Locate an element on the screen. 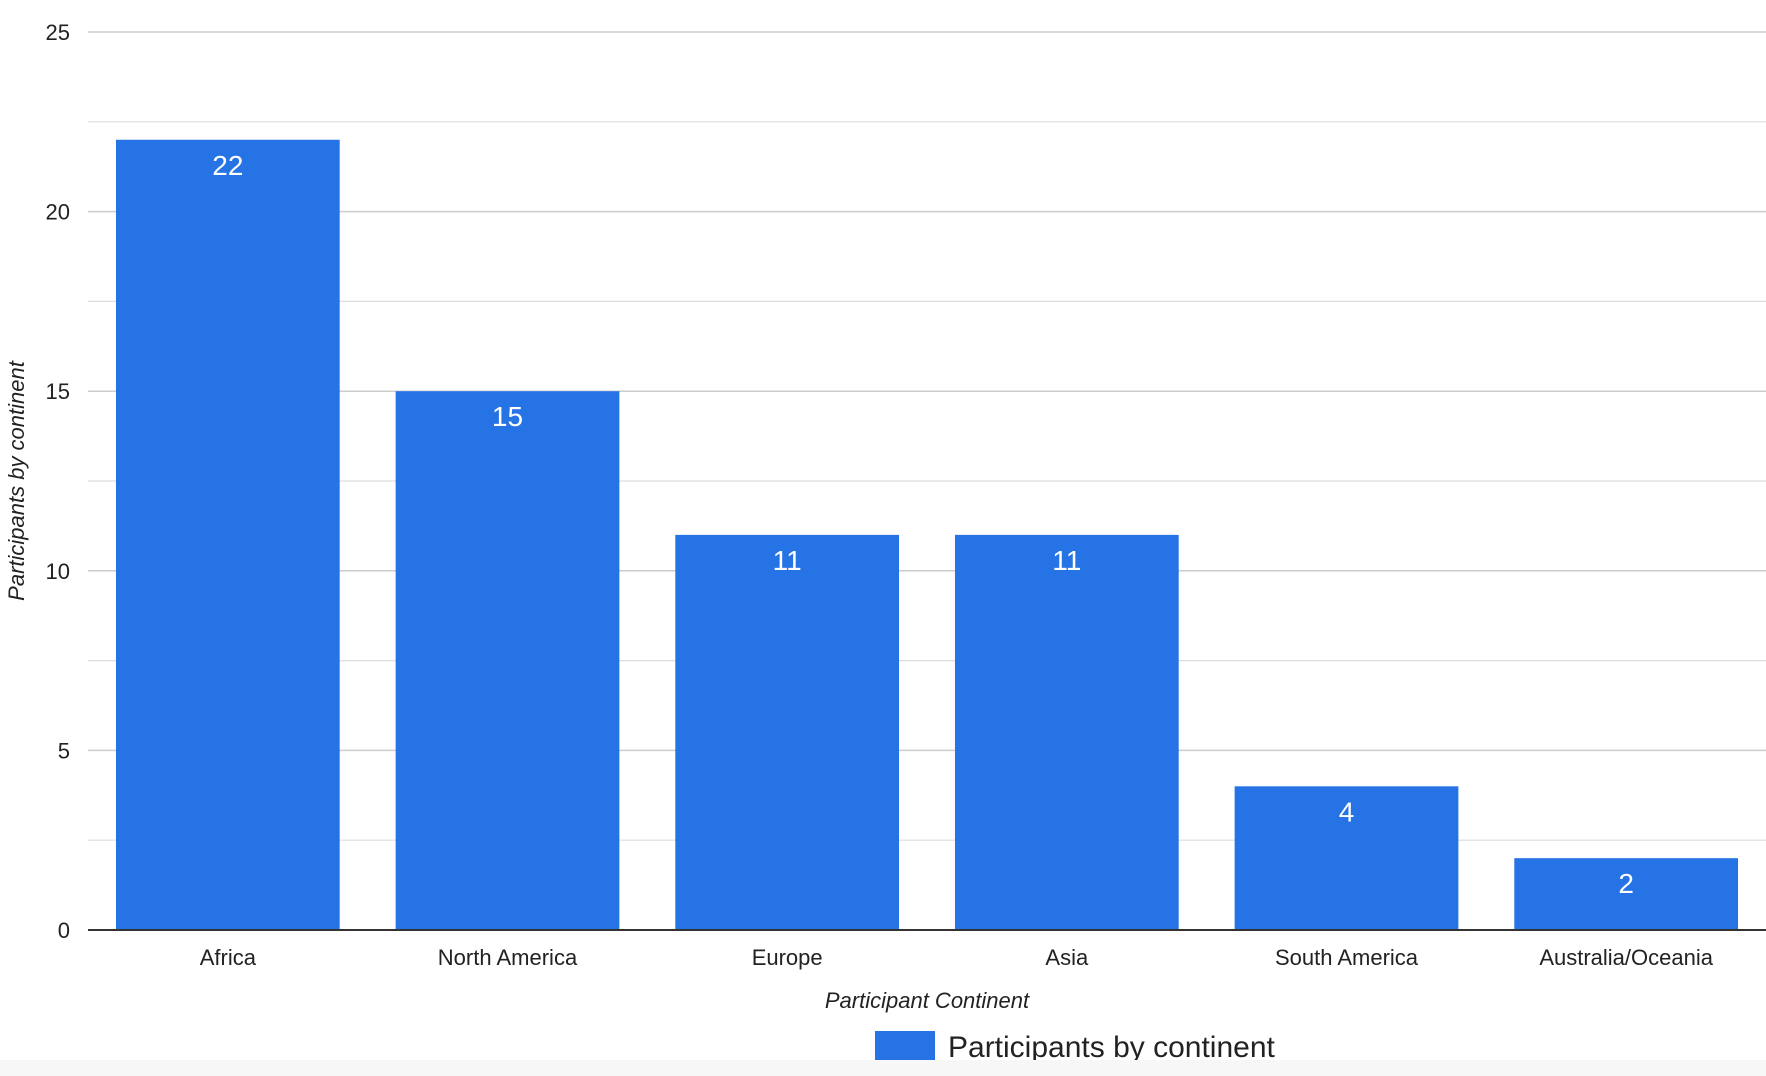  legend-label: Participants by continent is located at coordinates (1112, 1047).